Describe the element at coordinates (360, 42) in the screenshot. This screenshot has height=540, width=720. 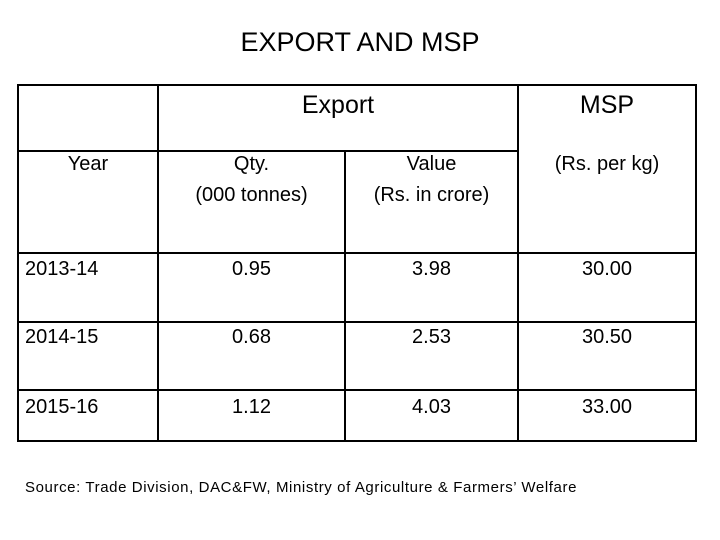
I see `page-title: EXPORT AND MSP` at that location.